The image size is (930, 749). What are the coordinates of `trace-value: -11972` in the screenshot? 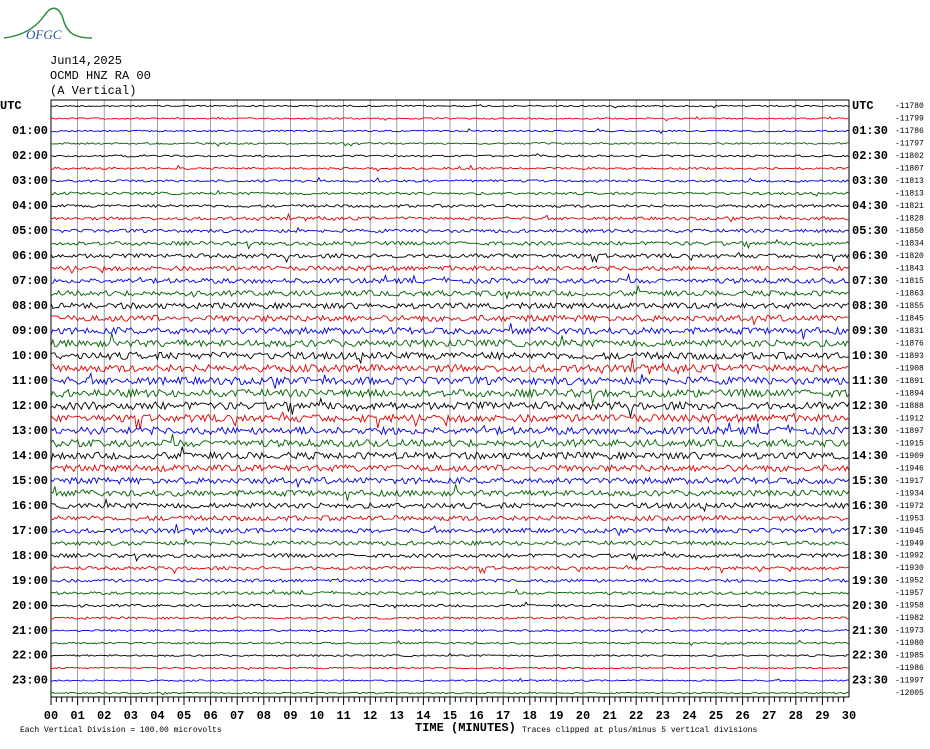 It's located at (909, 506).